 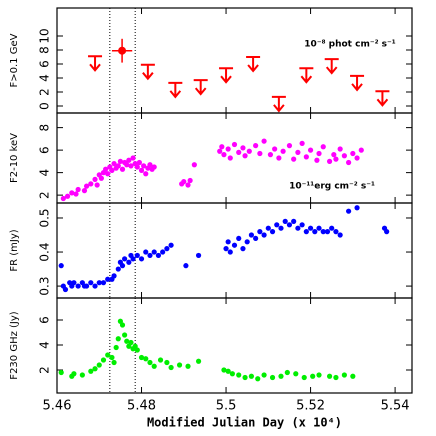 I want to click on y-axis-label: F>0.1 GeV, so click(x=14, y=60).